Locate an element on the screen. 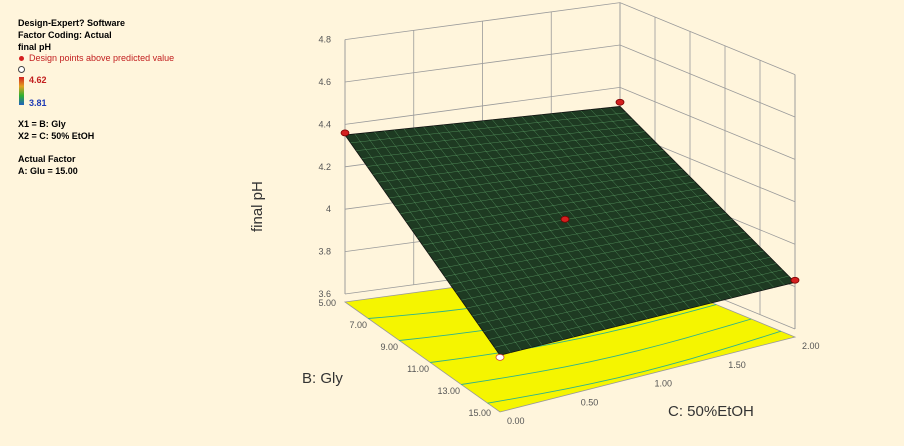 The height and width of the screenshot is (446, 904). x-axis-title: B: Gly is located at coordinates (322, 378).